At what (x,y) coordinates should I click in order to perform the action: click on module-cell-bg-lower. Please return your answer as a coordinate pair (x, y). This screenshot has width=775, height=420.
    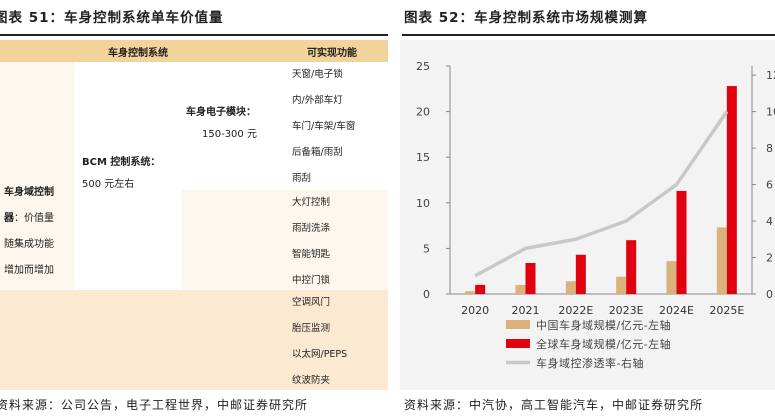
    Looking at the image, I should click on (229, 240).